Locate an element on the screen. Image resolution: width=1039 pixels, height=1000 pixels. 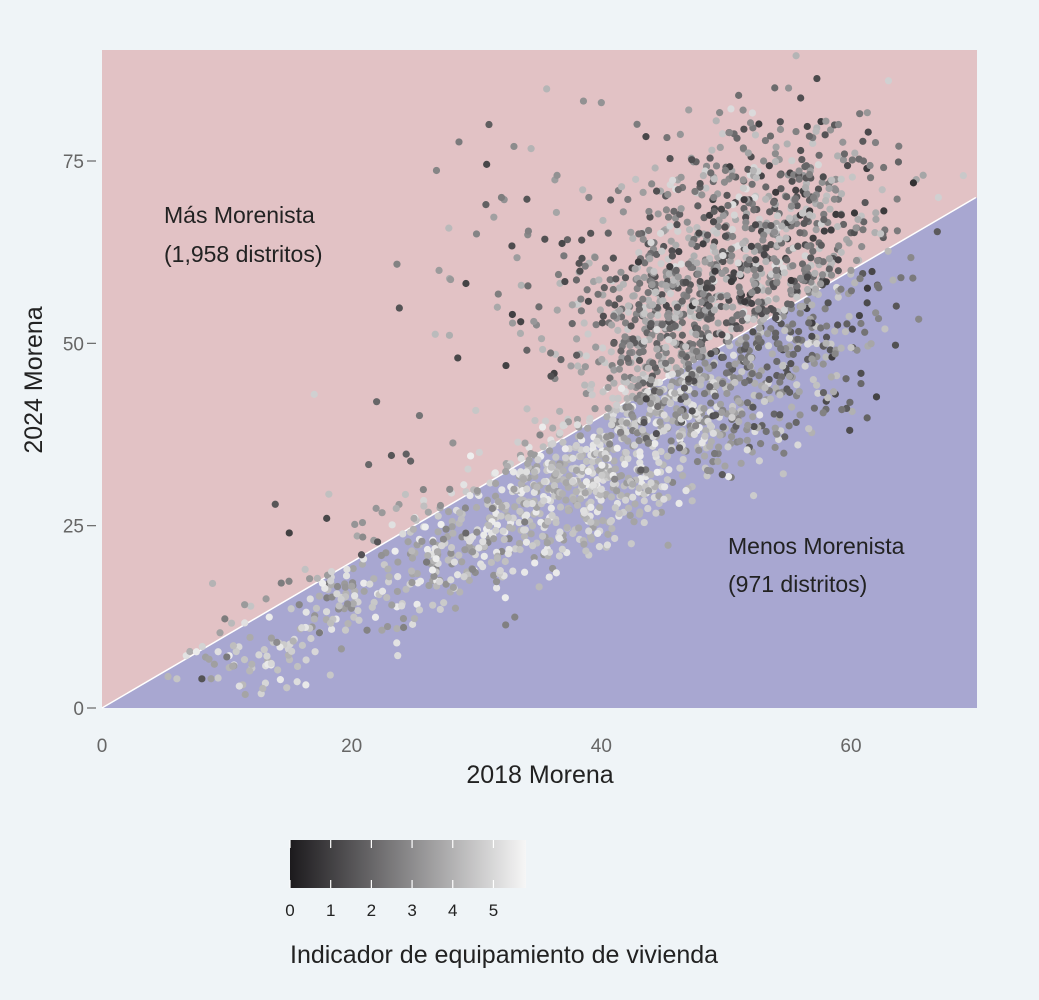
color-legend-tick-label: 2 is located at coordinates (371, 910).